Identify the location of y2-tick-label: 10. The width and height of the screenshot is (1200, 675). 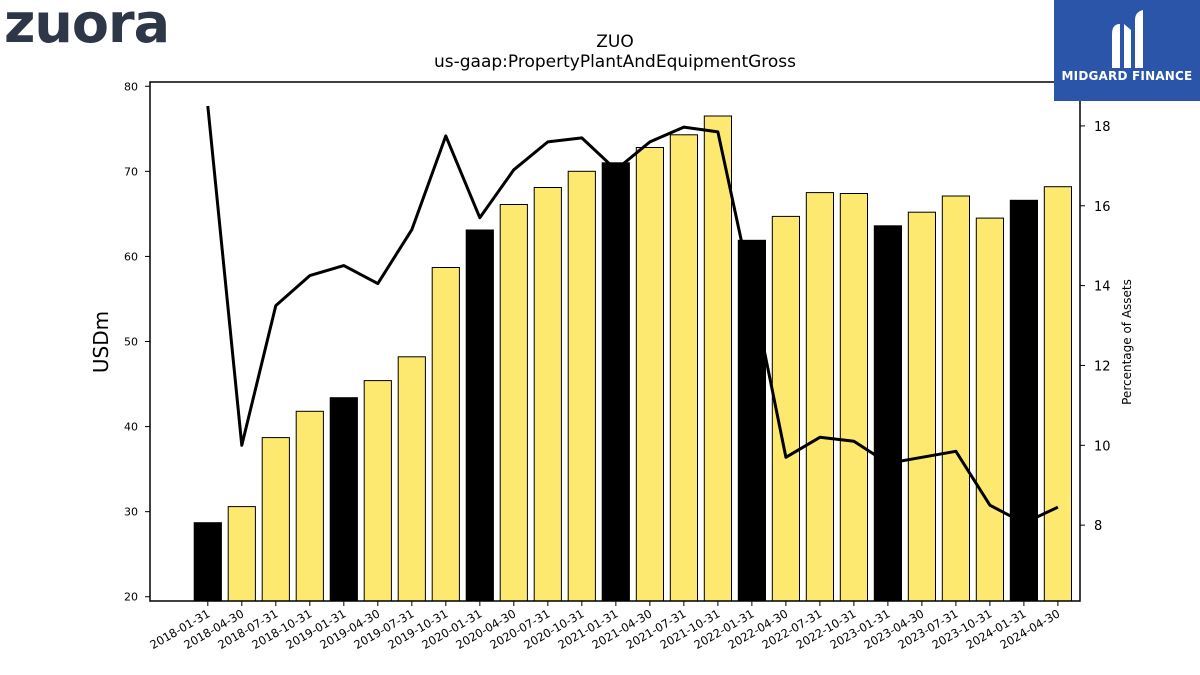
(1102, 446).